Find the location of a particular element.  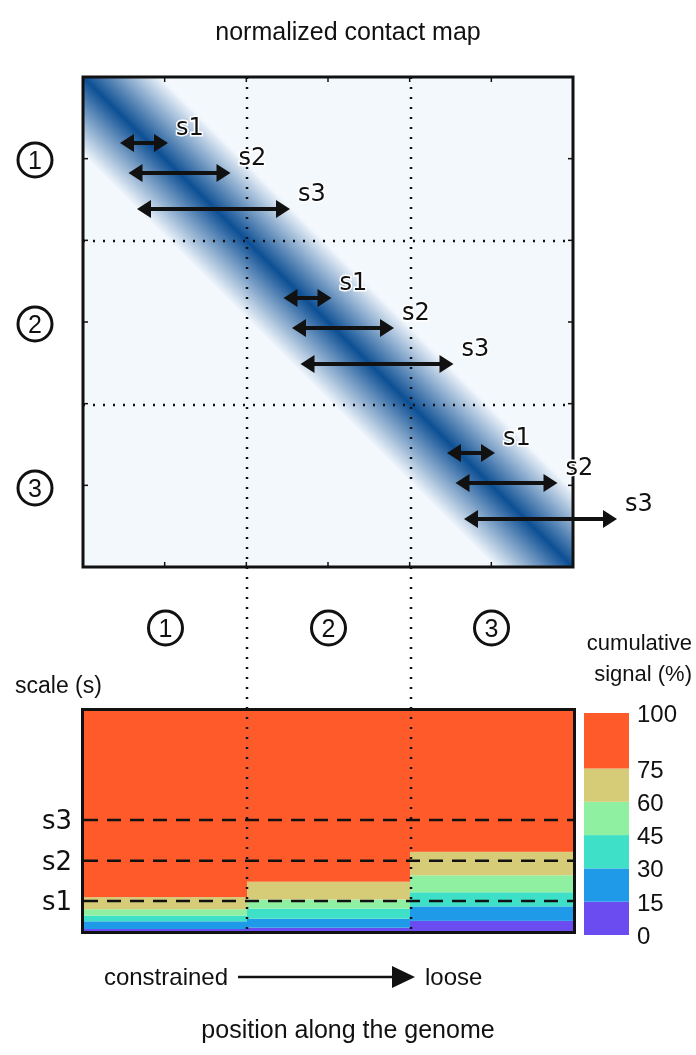

x-tick-label: 1 is located at coordinates (165, 628).